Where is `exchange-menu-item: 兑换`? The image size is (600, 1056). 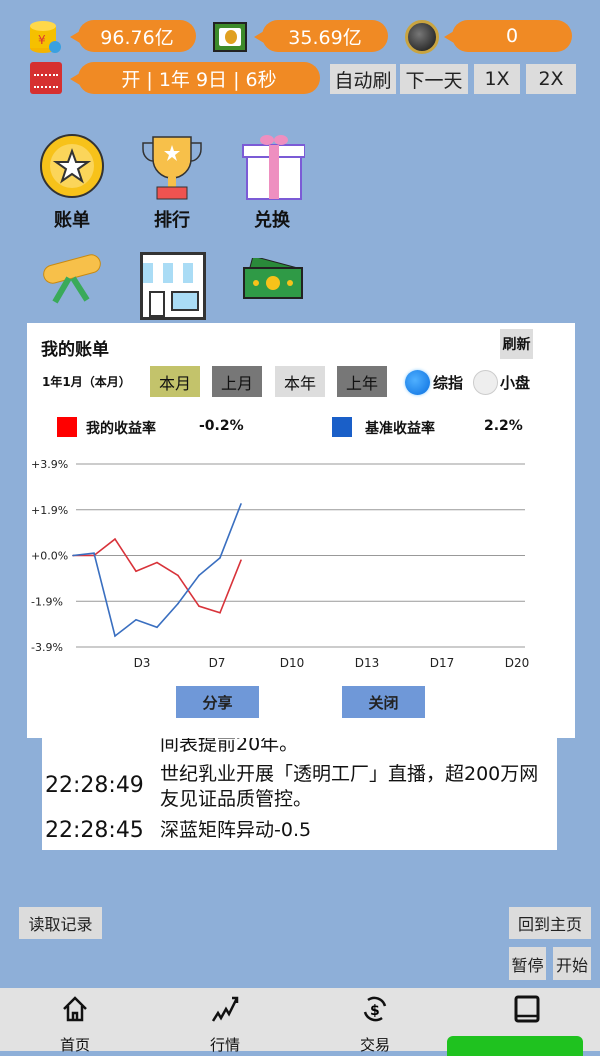 exchange-menu-item: 兑换 is located at coordinates (272, 180).